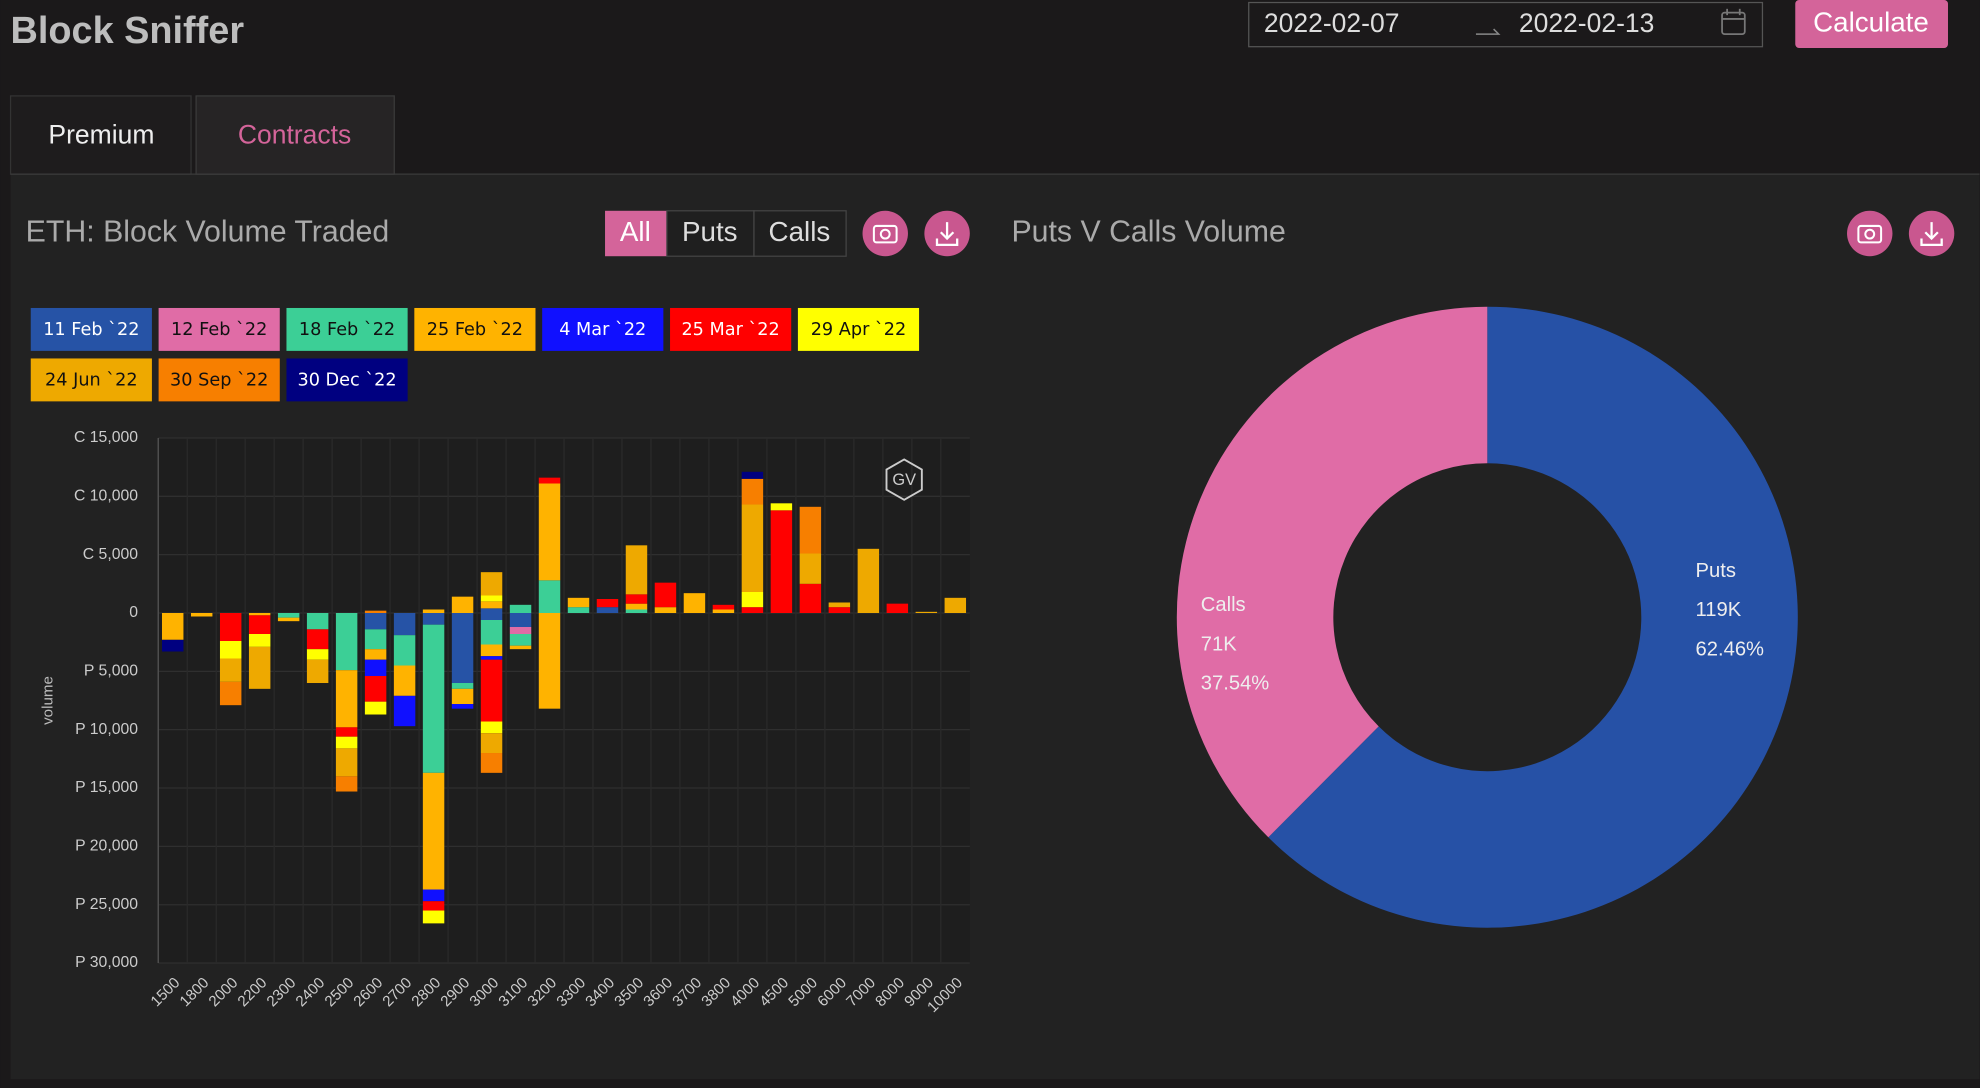  What do you see at coordinates (128, 31) in the screenshot?
I see `app-title: Block Sniffer` at bounding box center [128, 31].